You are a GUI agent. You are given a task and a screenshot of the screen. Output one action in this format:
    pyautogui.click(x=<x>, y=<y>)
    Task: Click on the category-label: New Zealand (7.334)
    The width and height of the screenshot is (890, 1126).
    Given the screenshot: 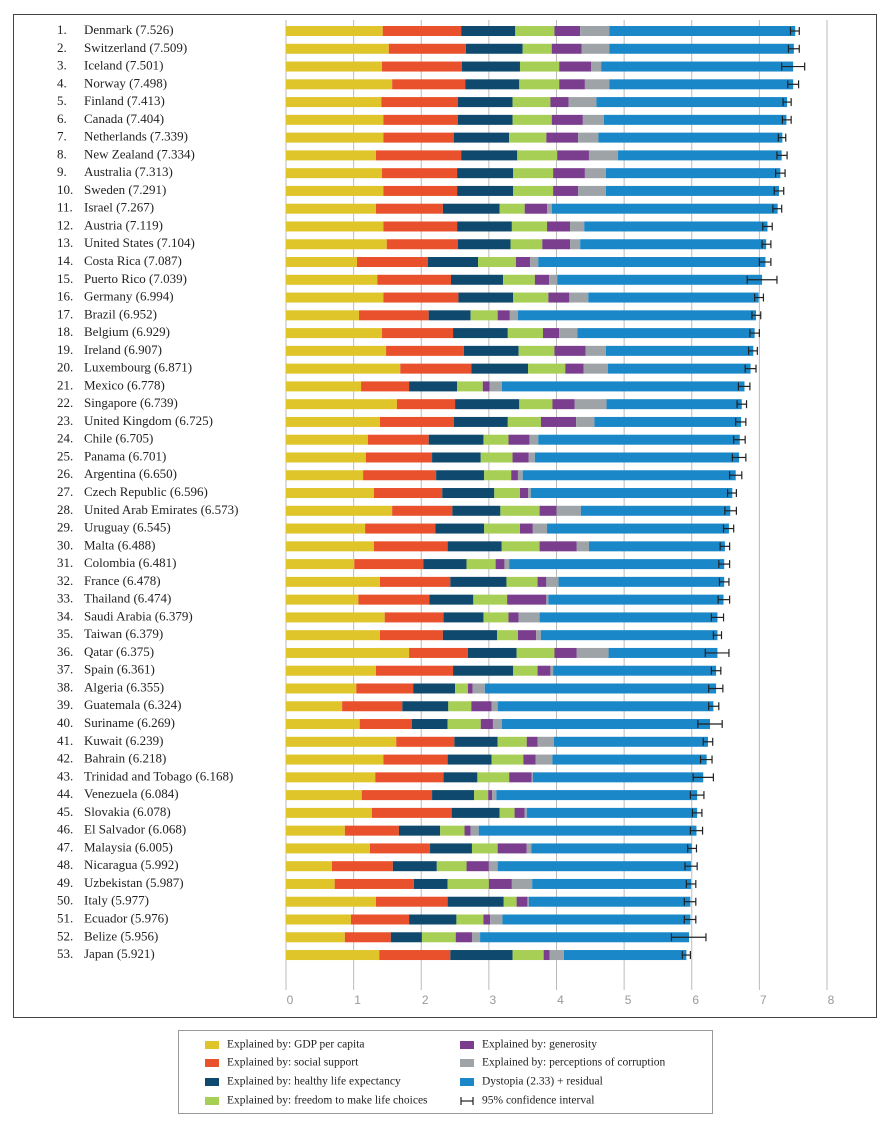 What is the action you would take?
    pyautogui.click(x=139, y=153)
    